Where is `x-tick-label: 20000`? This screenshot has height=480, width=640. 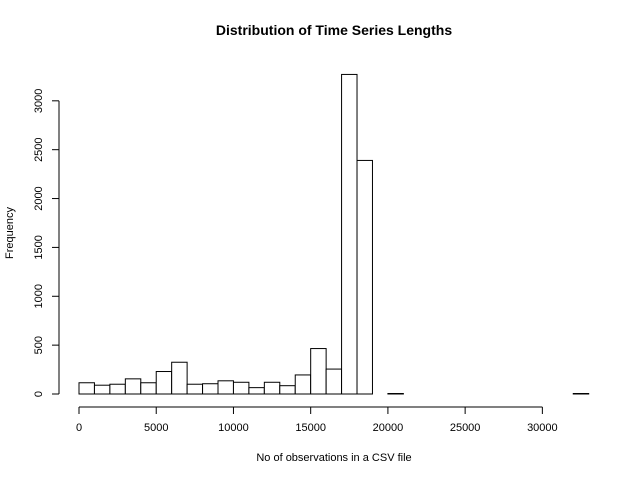 x-tick-label: 20000 is located at coordinates (388, 428).